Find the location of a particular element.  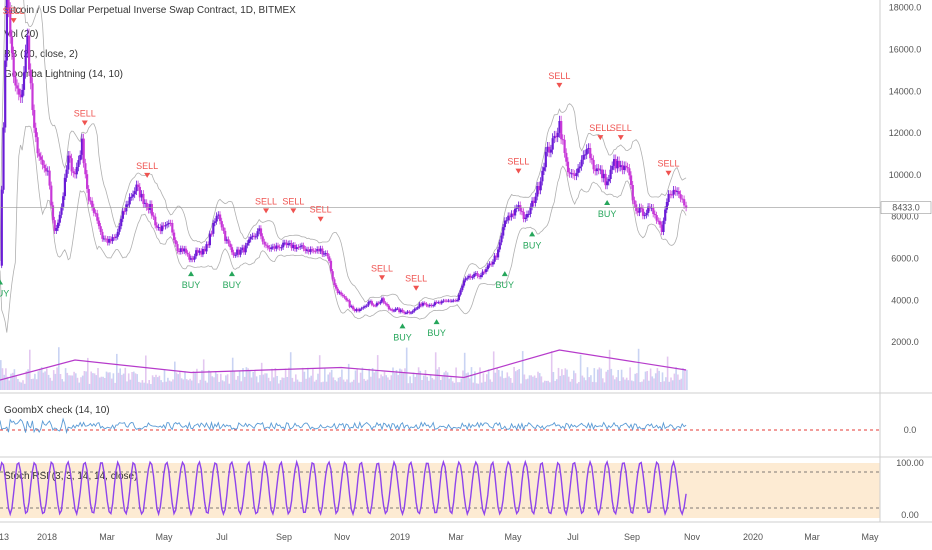

price-tick-label: 8000.0 is located at coordinates (905, 217).